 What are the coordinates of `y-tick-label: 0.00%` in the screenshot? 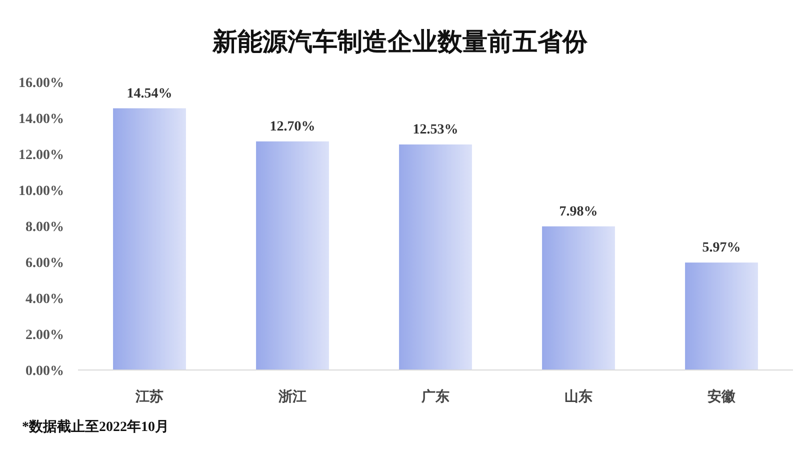 It's located at (45, 371).